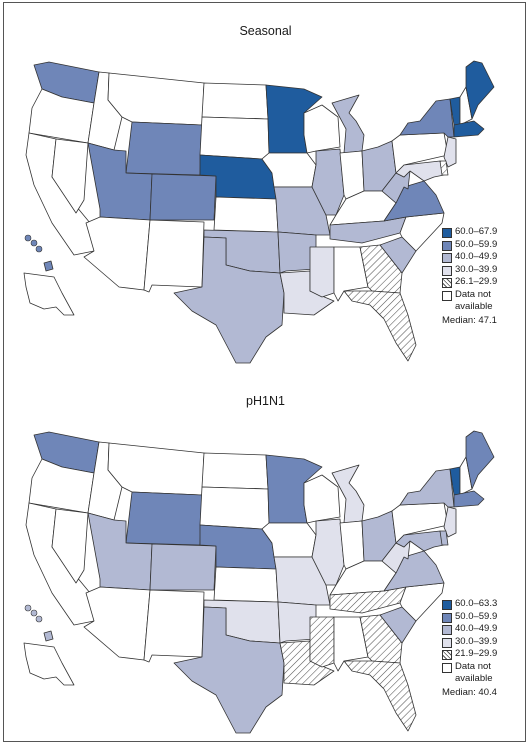 This screenshot has width=531, height=746. What do you see at coordinates (476, 281) in the screenshot?
I see `legend-label: 26.1–29.9` at bounding box center [476, 281].